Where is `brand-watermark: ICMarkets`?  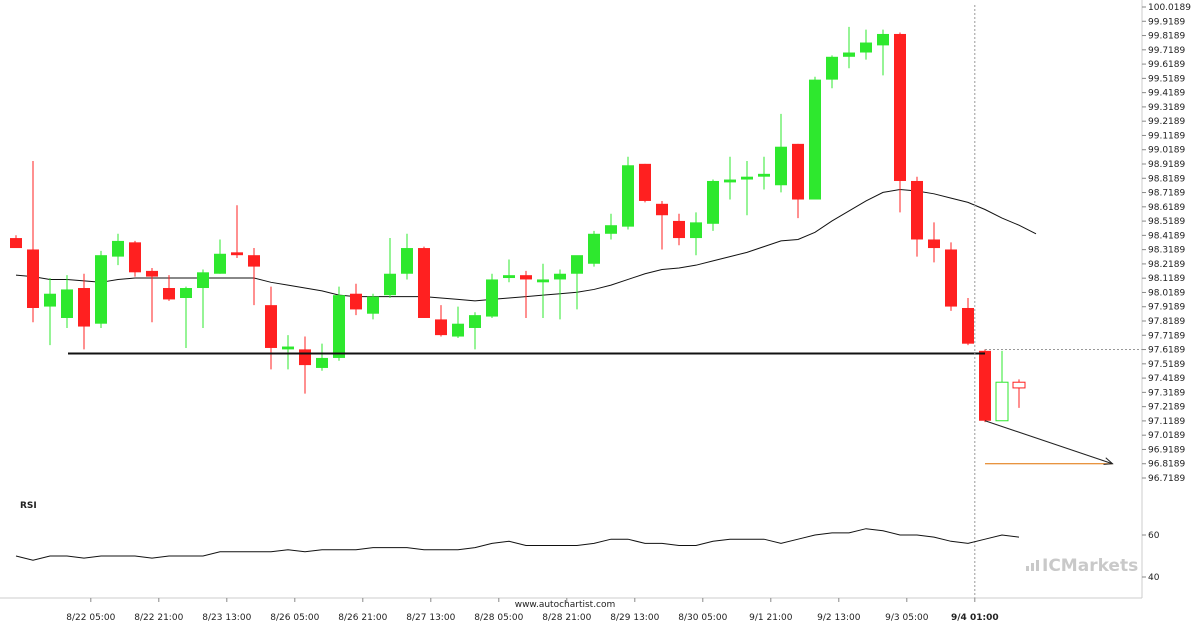 brand-watermark: ICMarkets is located at coordinates (1090, 566).